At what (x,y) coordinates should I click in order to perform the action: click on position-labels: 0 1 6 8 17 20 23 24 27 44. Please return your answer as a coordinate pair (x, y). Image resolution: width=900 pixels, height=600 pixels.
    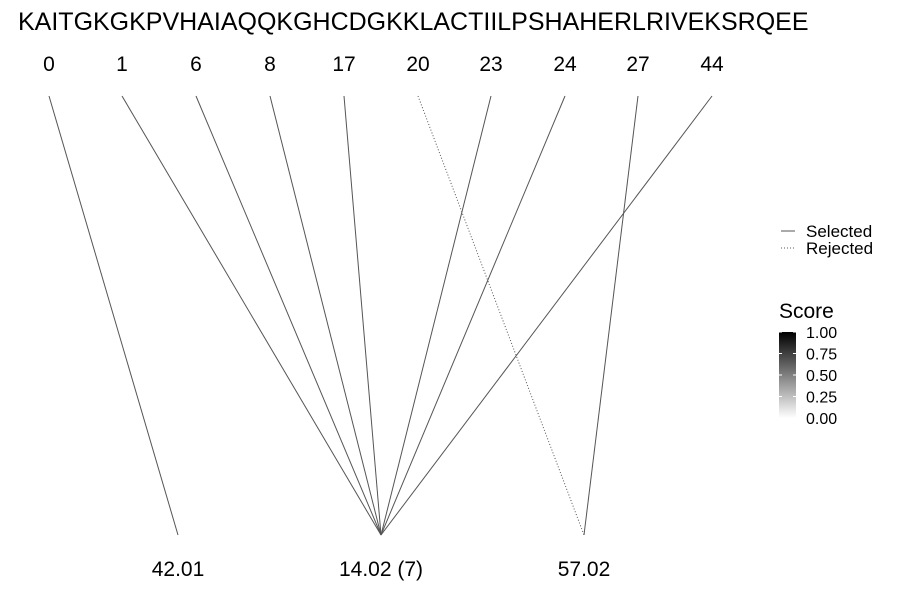
    Looking at the image, I should click on (383, 64).